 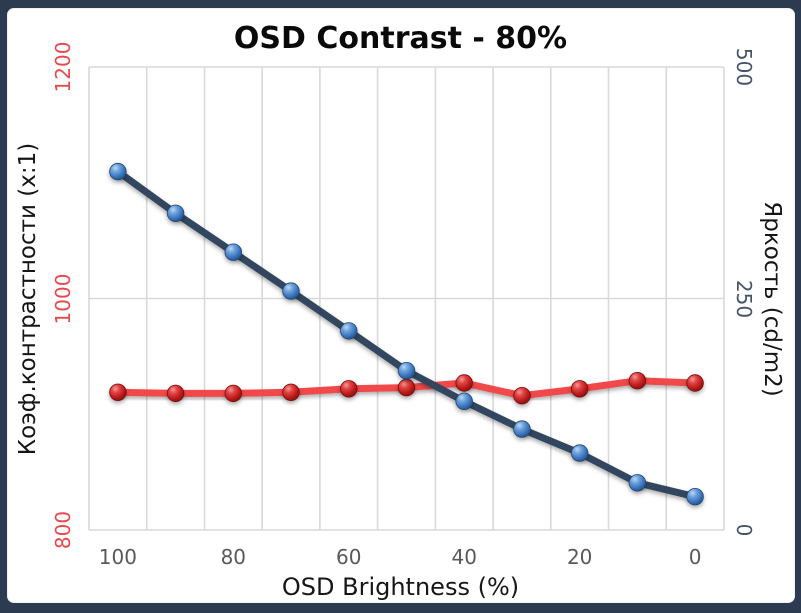 What do you see at coordinates (233, 557) in the screenshot?
I see `x-tick-label: 80` at bounding box center [233, 557].